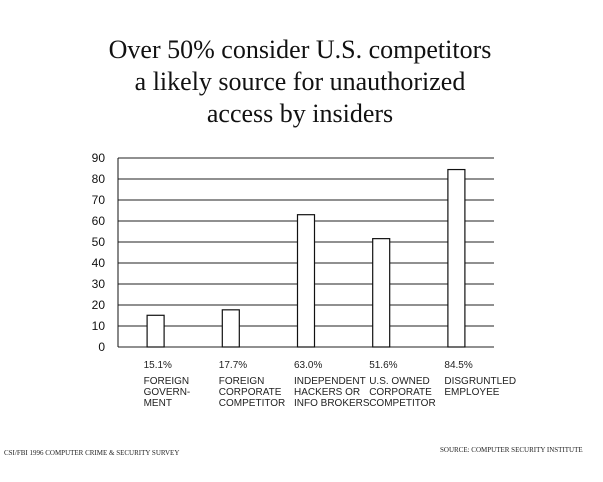  What do you see at coordinates (383, 365) in the screenshot?
I see `value-label: 51.6%` at bounding box center [383, 365].